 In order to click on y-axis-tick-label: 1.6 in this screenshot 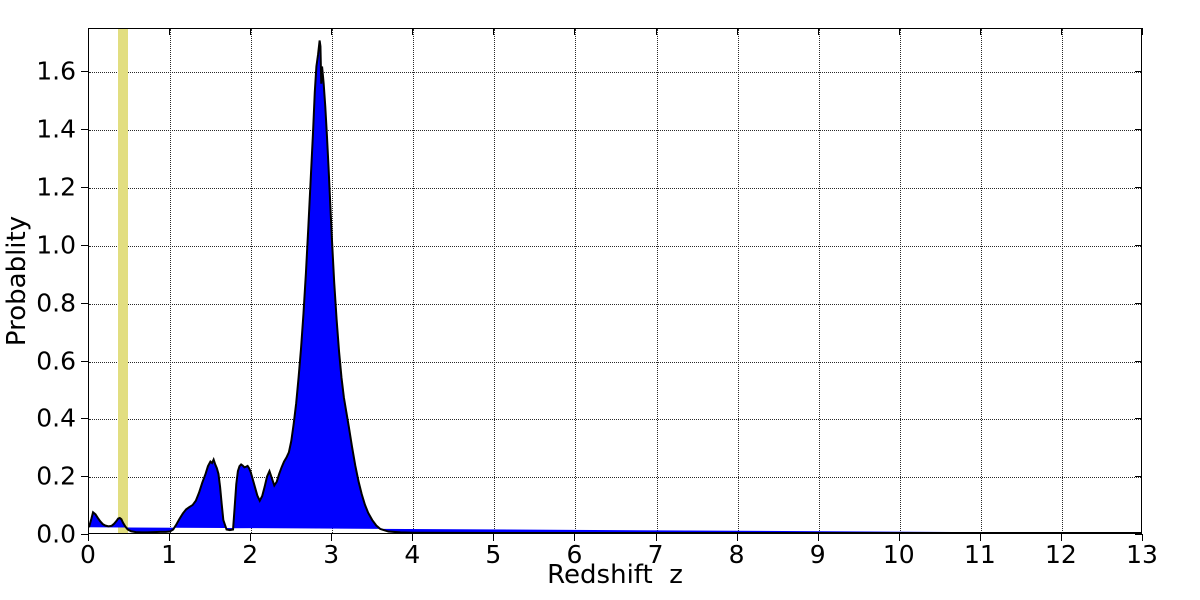, I will do `click(56, 71)`.